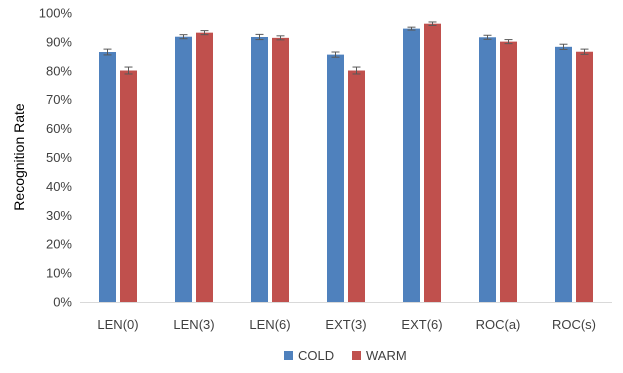 This screenshot has height=373, width=623. I want to click on y-tick-label: 70%, so click(59, 99).